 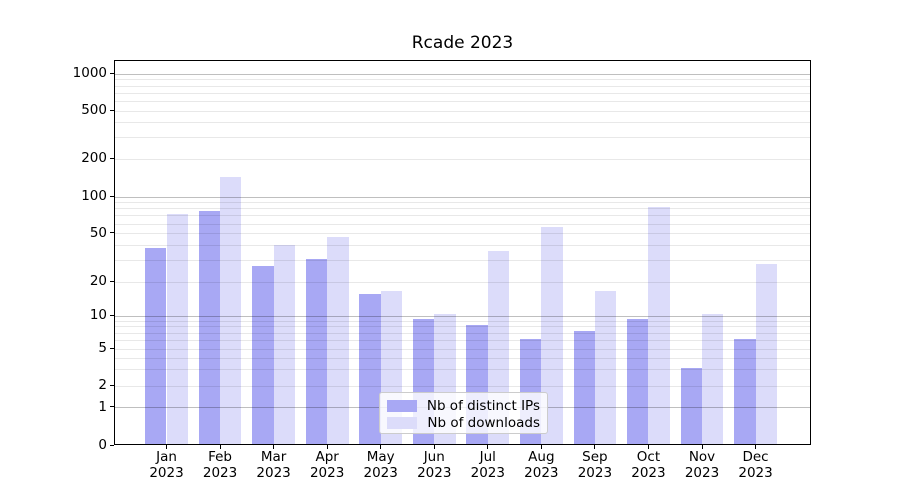 I want to click on legend-swatch-downloads, so click(x=402, y=422).